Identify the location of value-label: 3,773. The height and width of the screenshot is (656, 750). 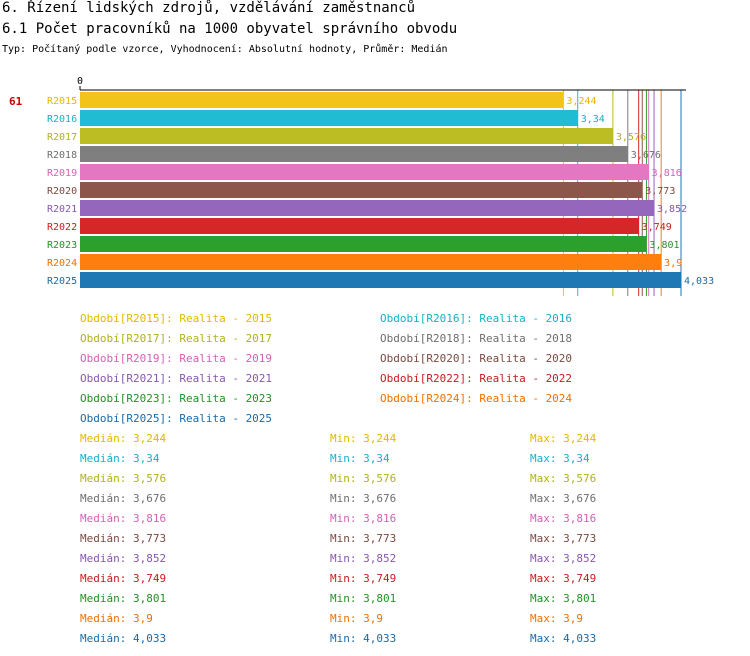
(660, 191).